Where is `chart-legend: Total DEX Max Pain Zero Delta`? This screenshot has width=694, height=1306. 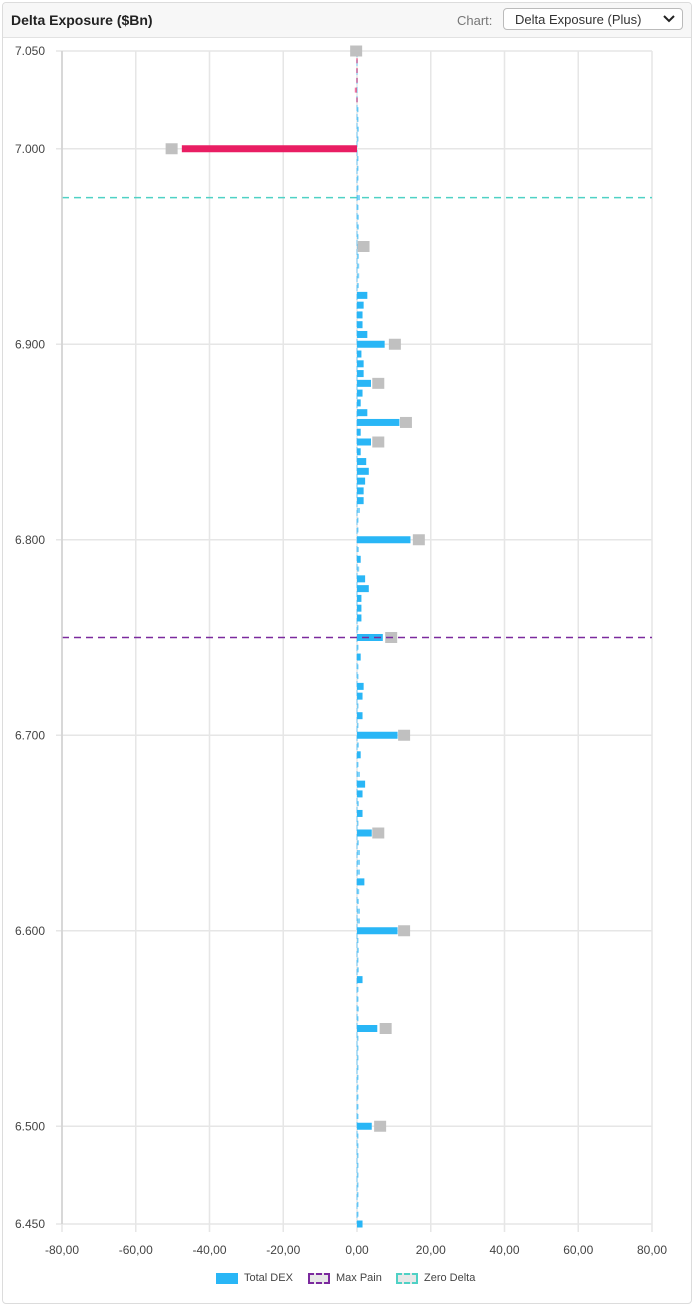
chart-legend: Total DEX Max Pain Zero Delta is located at coordinates (347, 1281).